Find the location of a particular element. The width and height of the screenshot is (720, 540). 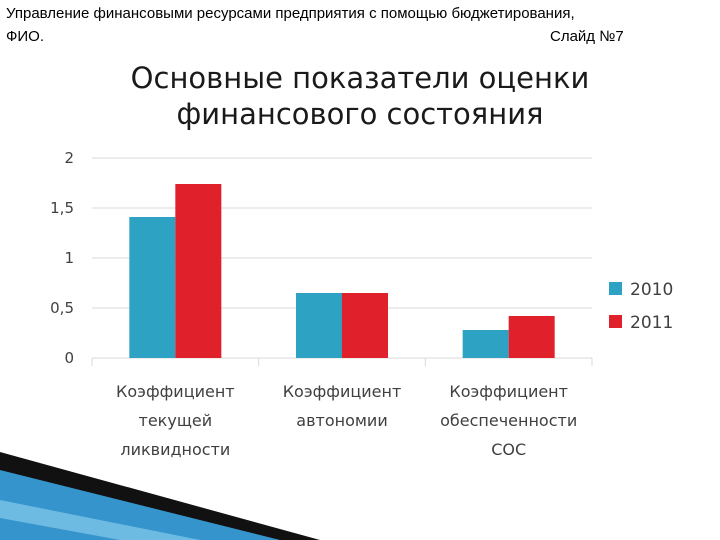

decor-dark-stripe is located at coordinates (160, 496).